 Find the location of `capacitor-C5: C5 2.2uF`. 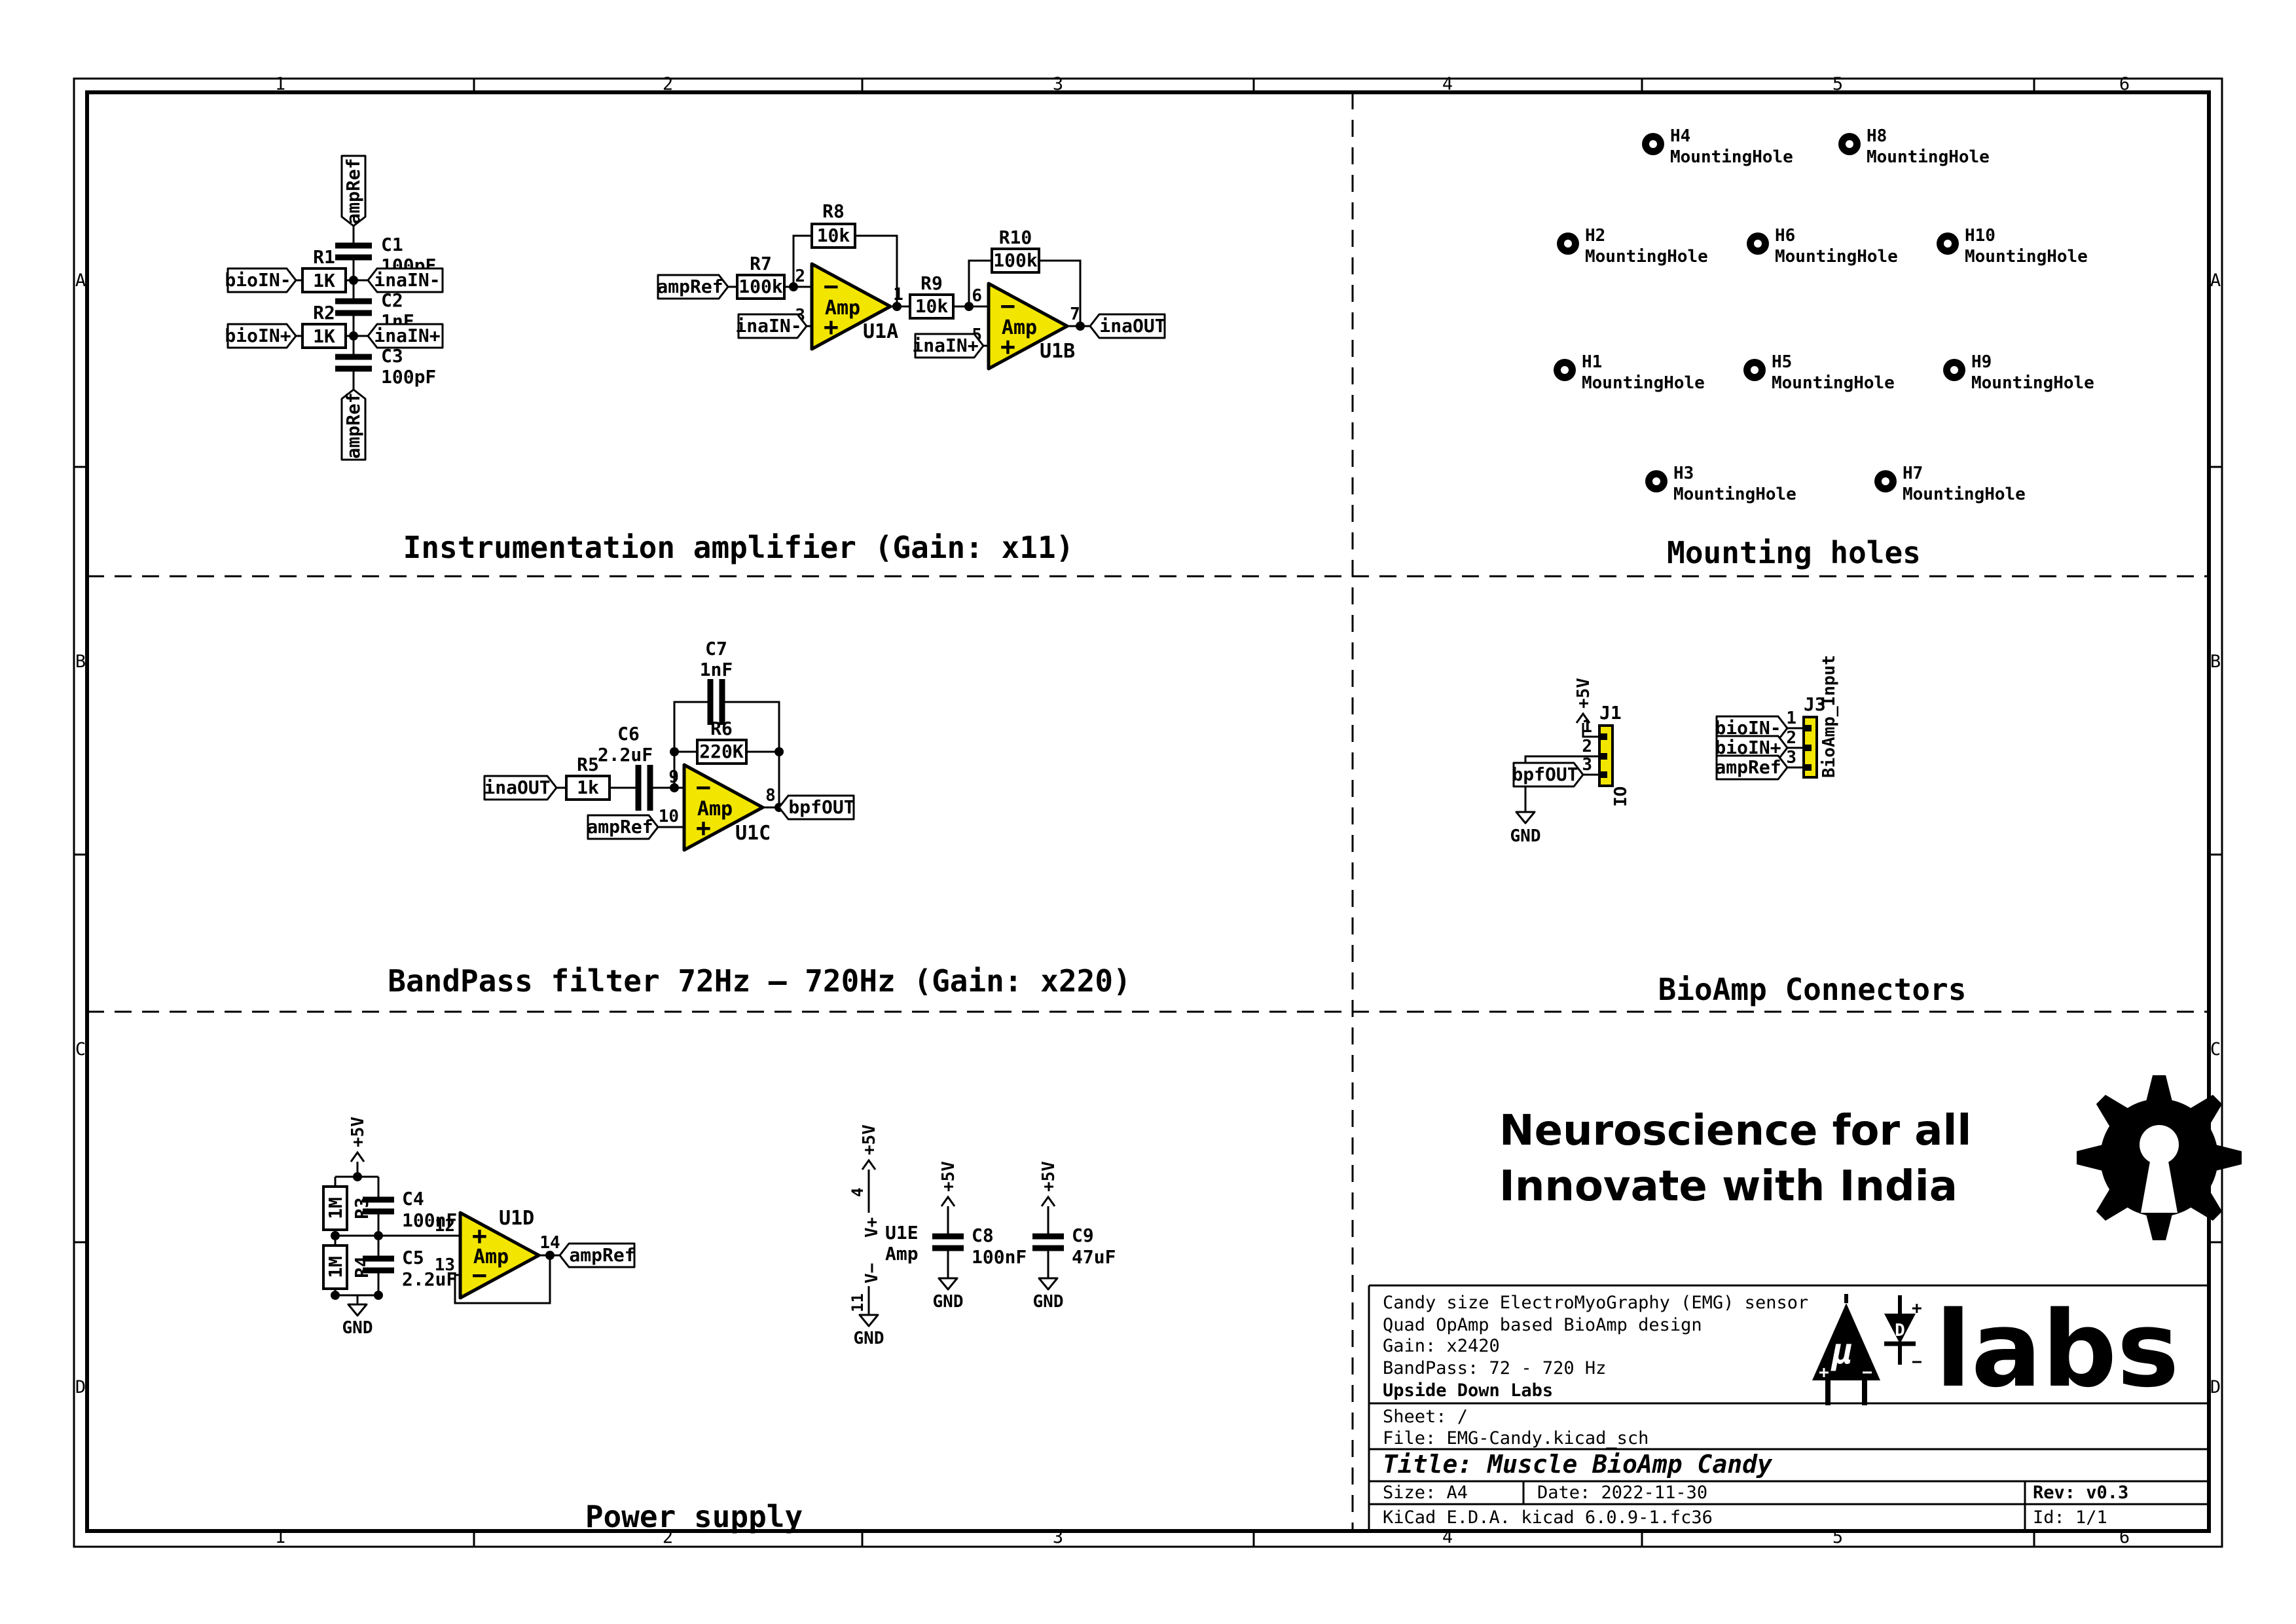

capacitor-C5: C5 2.2uF is located at coordinates (410, 1268).